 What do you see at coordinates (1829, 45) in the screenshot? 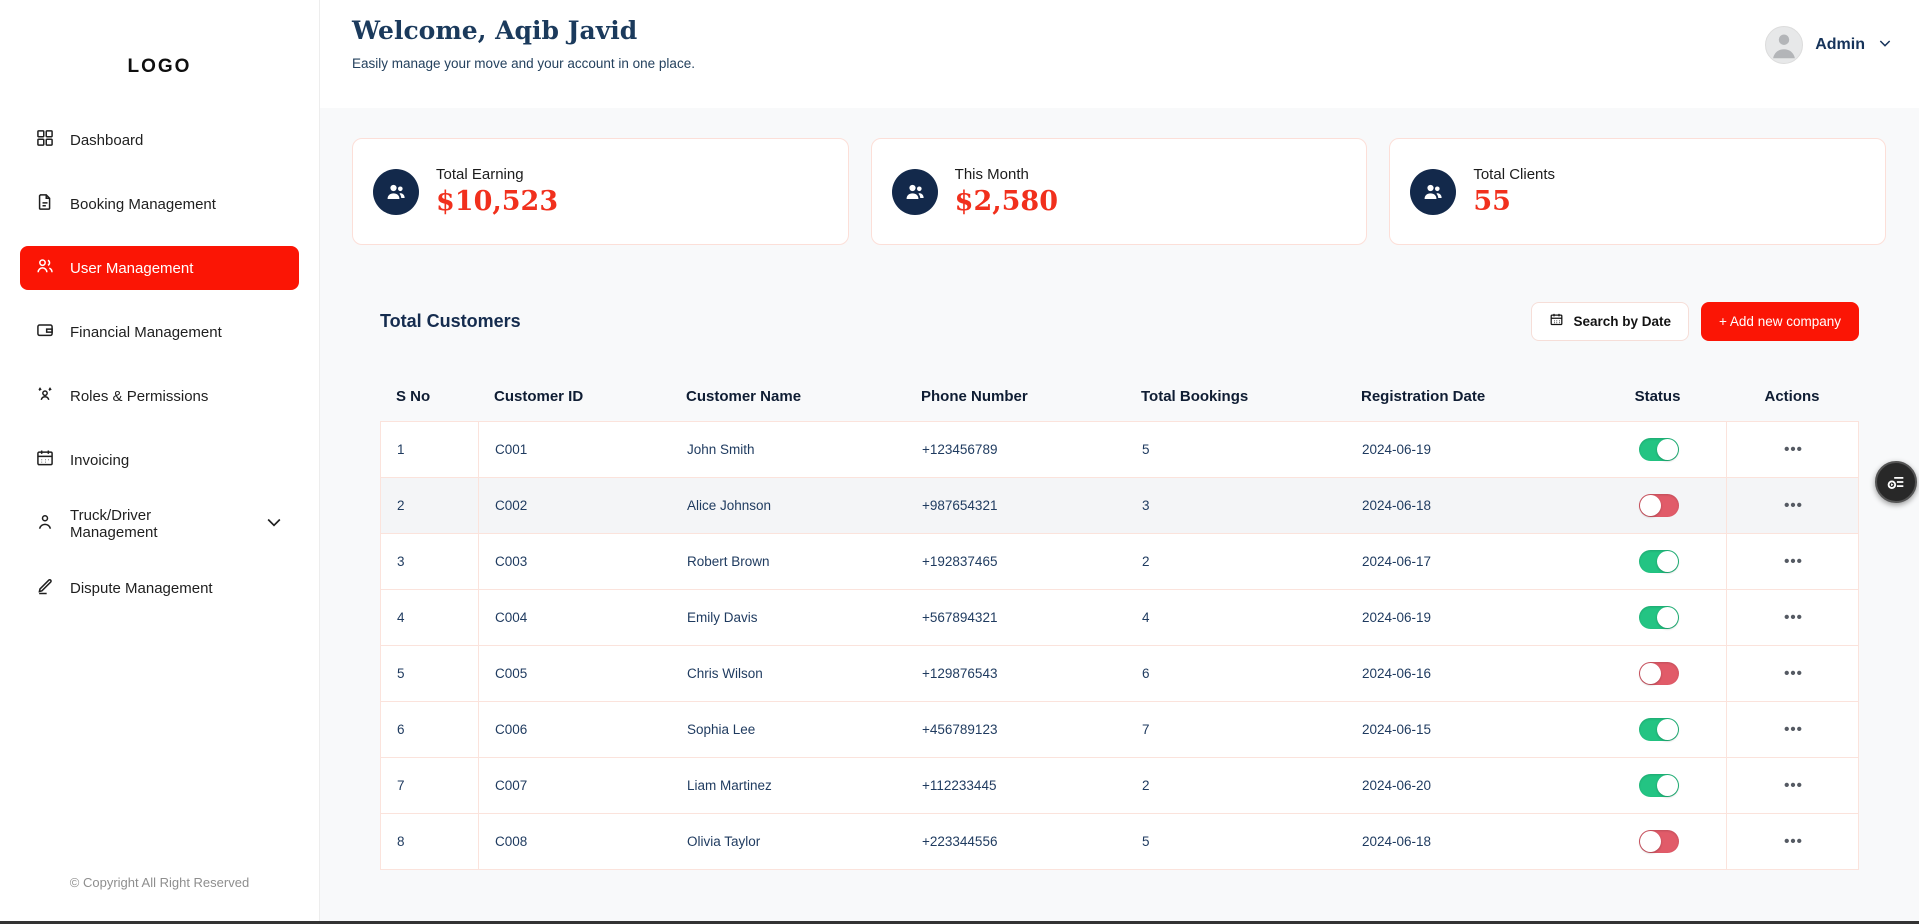
I see `user-menu: Admin` at bounding box center [1829, 45].